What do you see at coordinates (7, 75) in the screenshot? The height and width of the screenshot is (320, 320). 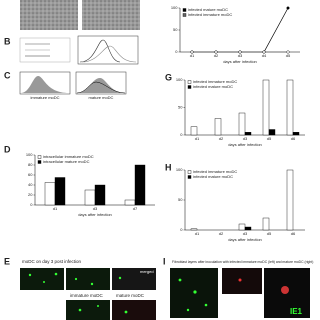 I see `panel-label: C` at bounding box center [7, 75].